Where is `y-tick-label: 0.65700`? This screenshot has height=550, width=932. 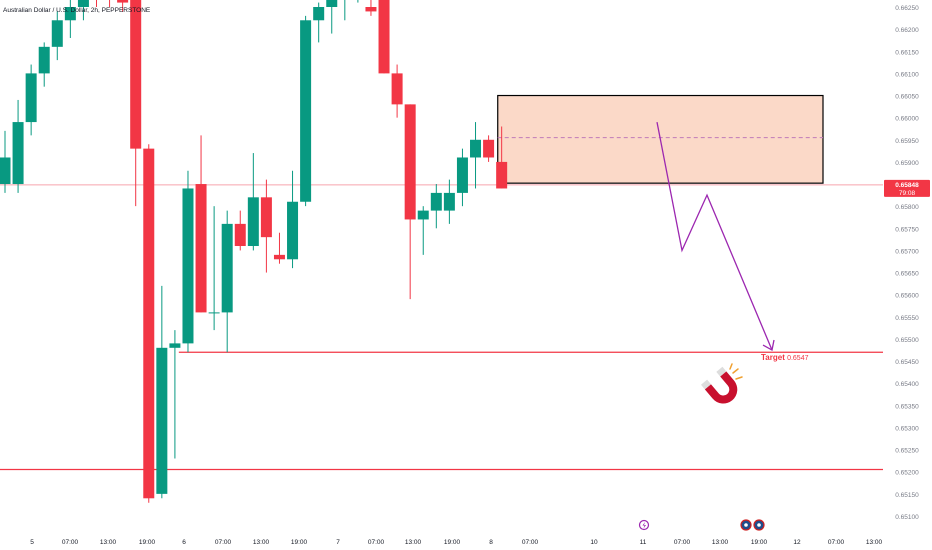
y-tick-label: 0.65700 is located at coordinates (907, 251).